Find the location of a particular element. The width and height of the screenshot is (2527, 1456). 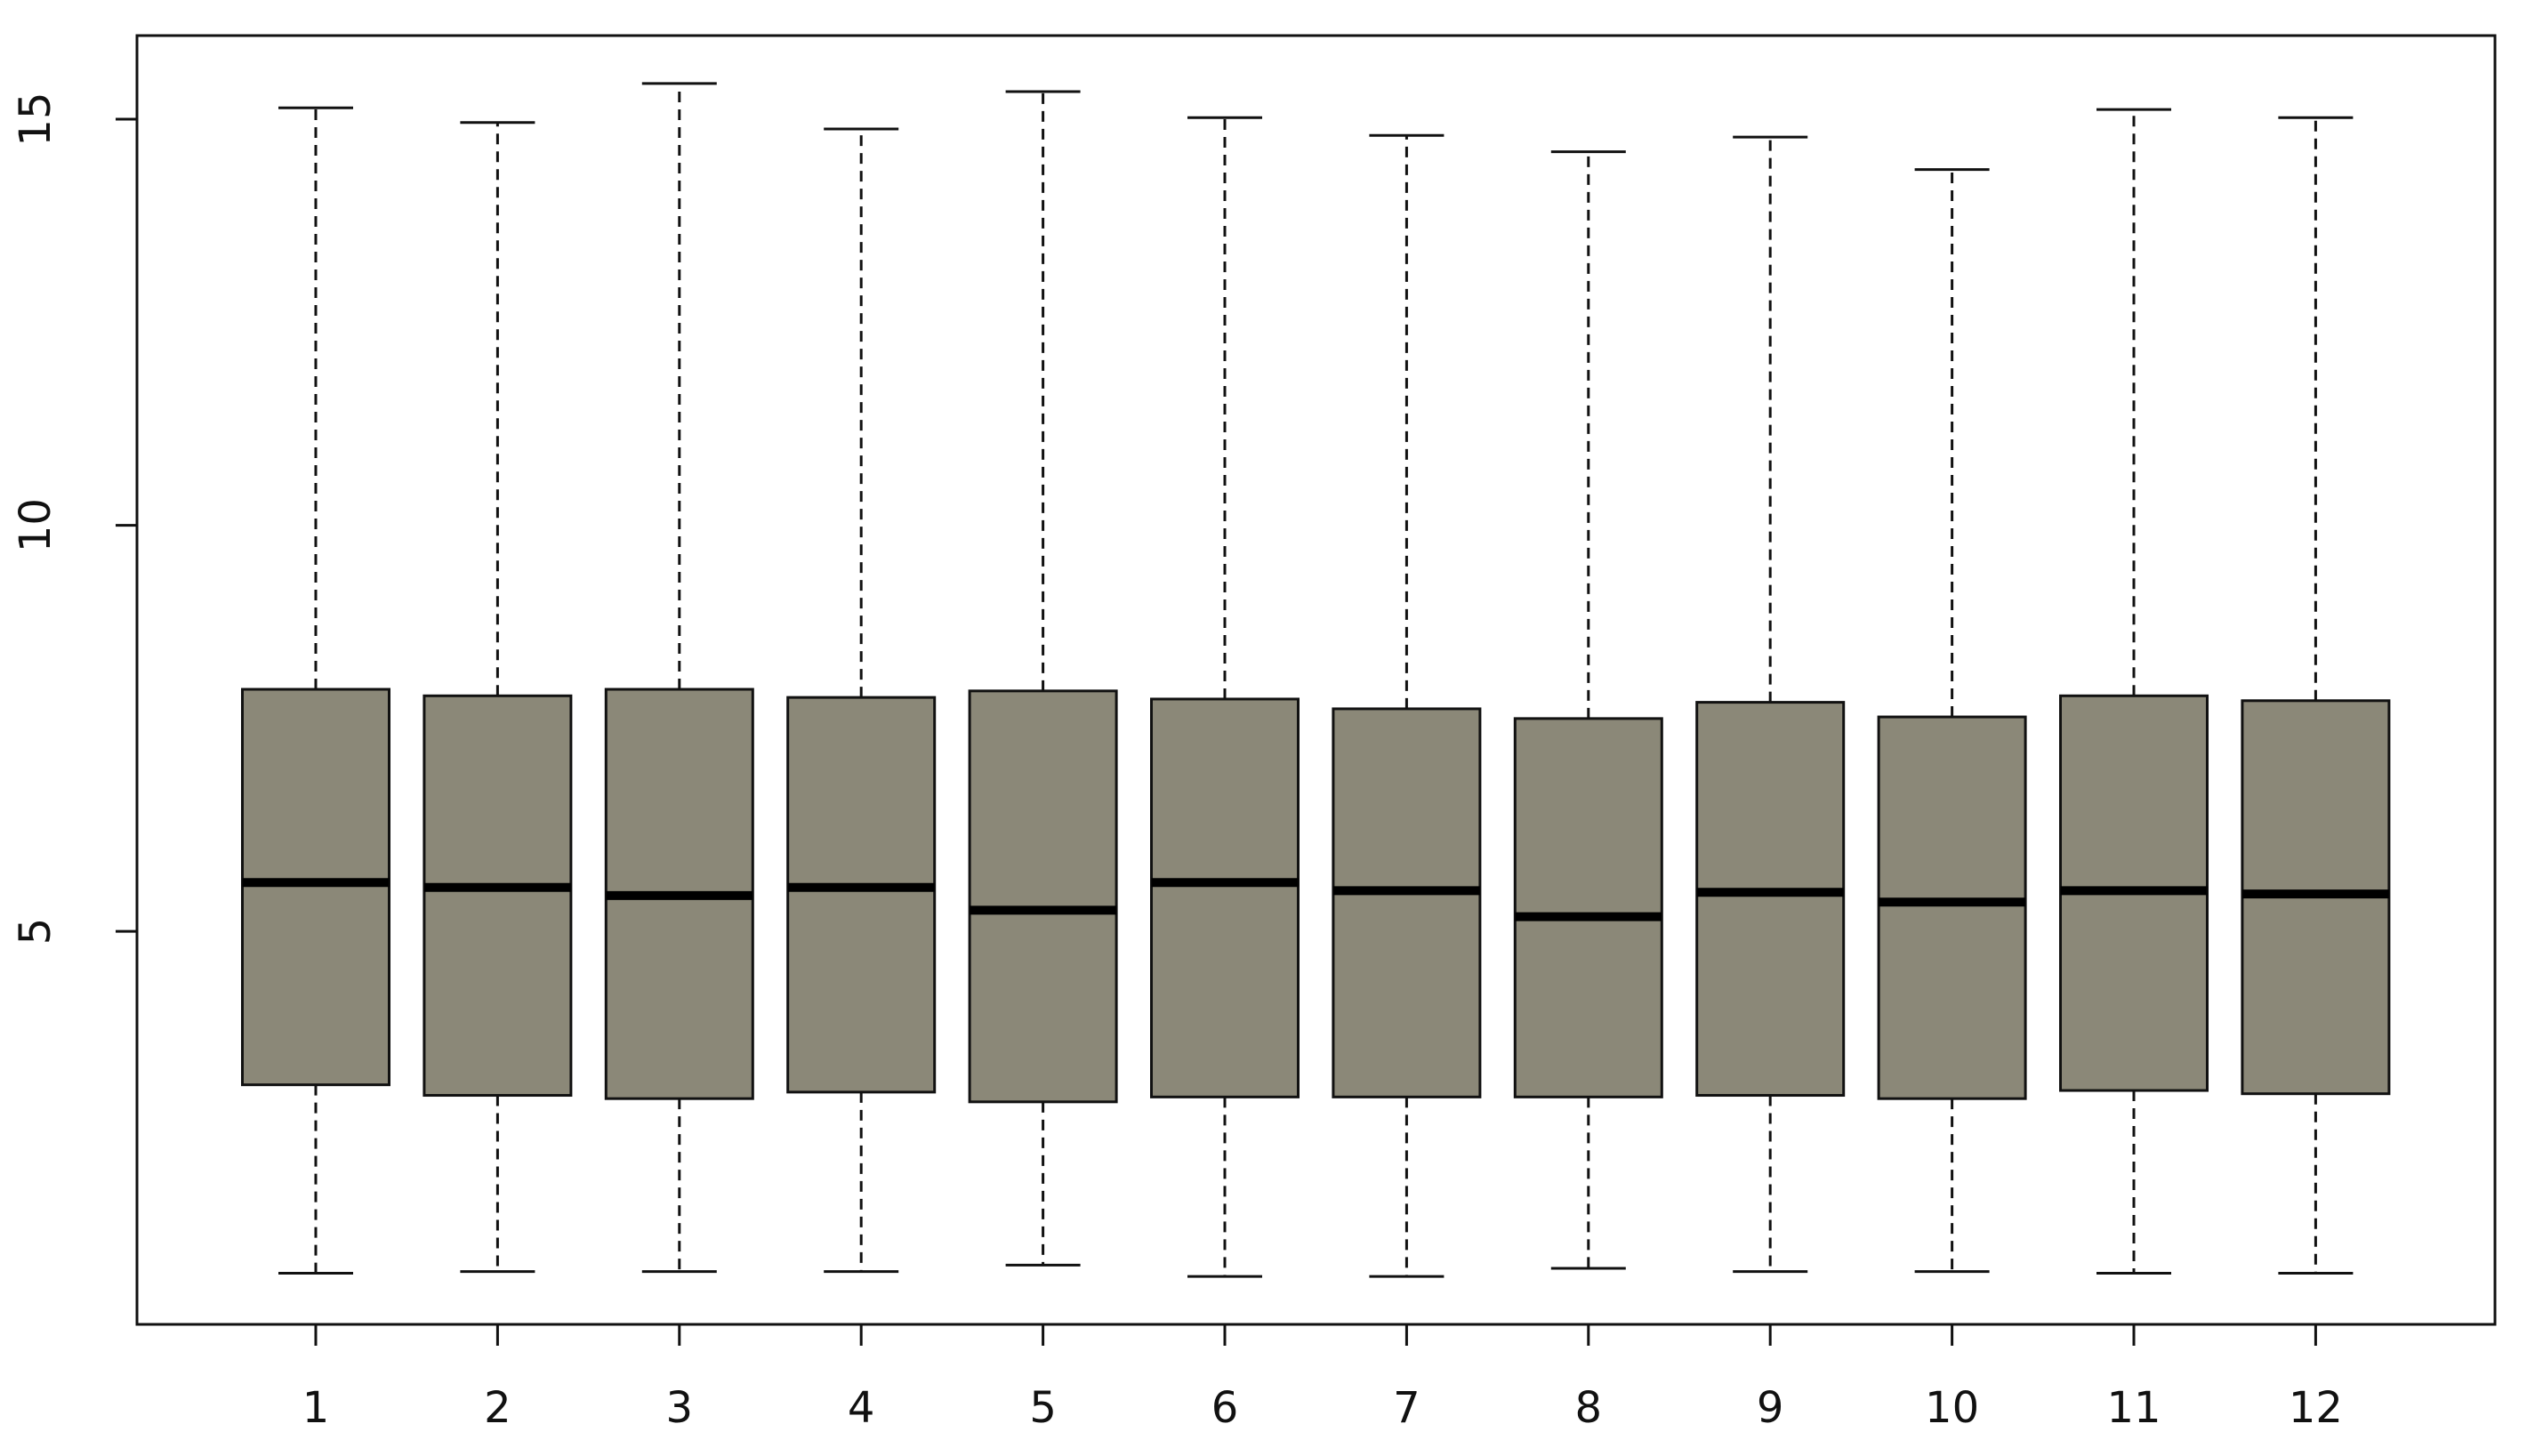

x-tick-label: 6 is located at coordinates (1225, 1408).